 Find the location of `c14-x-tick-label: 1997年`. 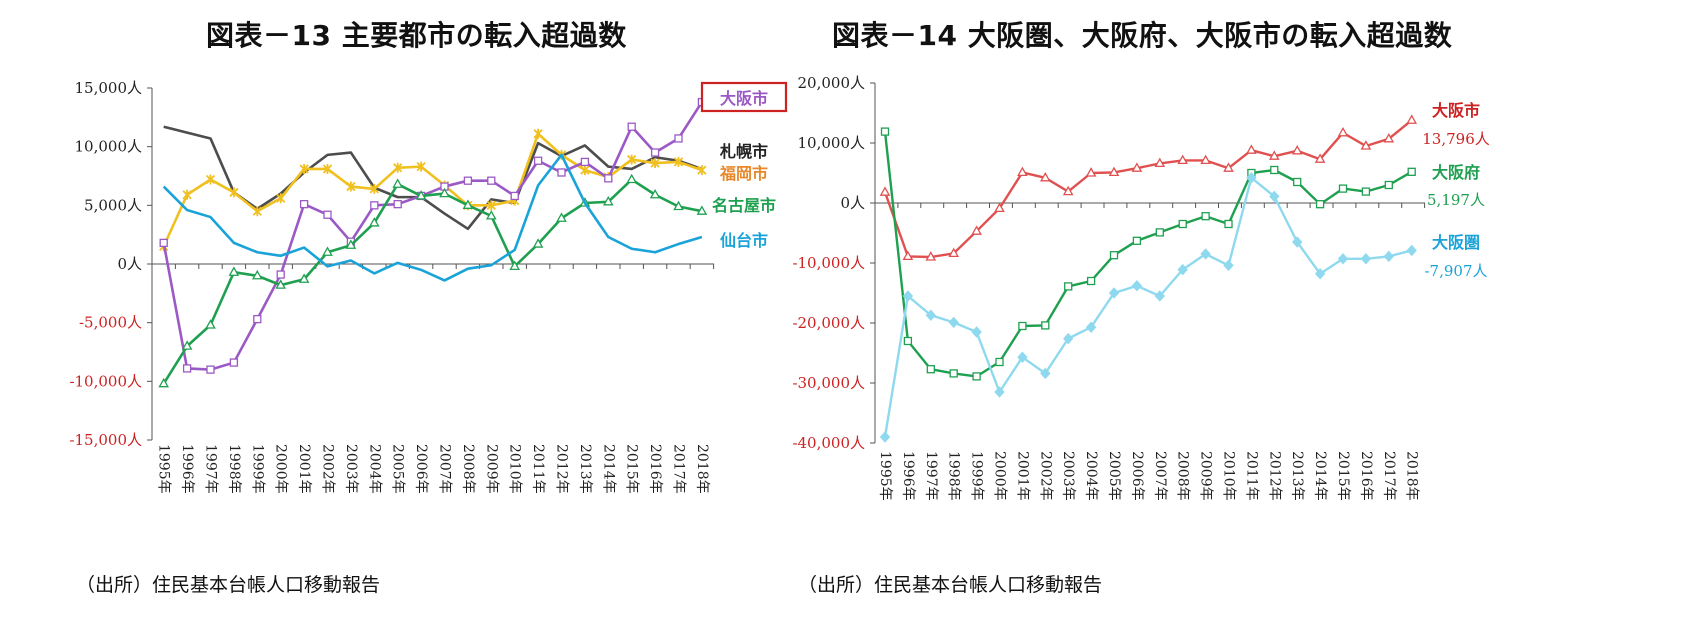

c14-x-tick-label: 1997年 is located at coordinates (931, 476).